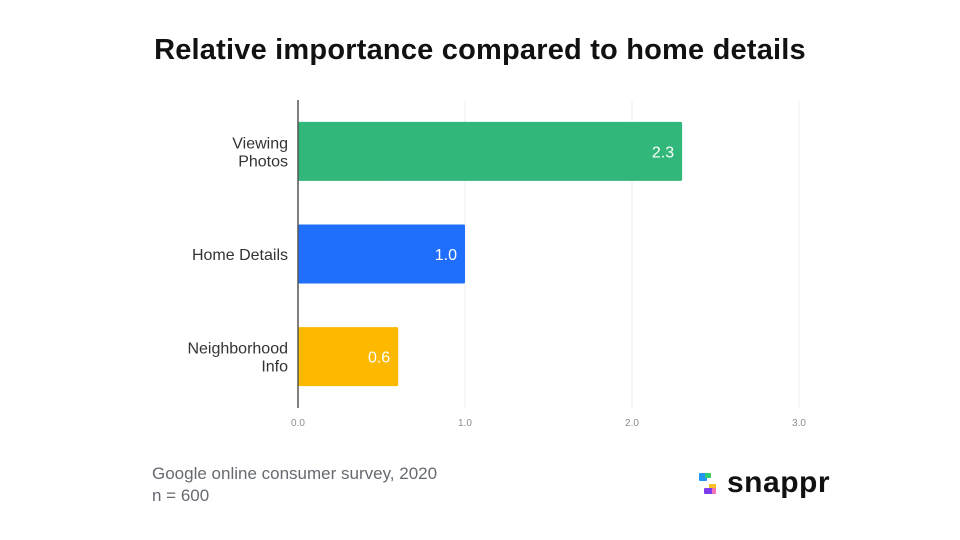 This screenshot has width=960, height=540. Describe the element at coordinates (260, 143) in the screenshot. I see `category-label: Viewing` at that location.